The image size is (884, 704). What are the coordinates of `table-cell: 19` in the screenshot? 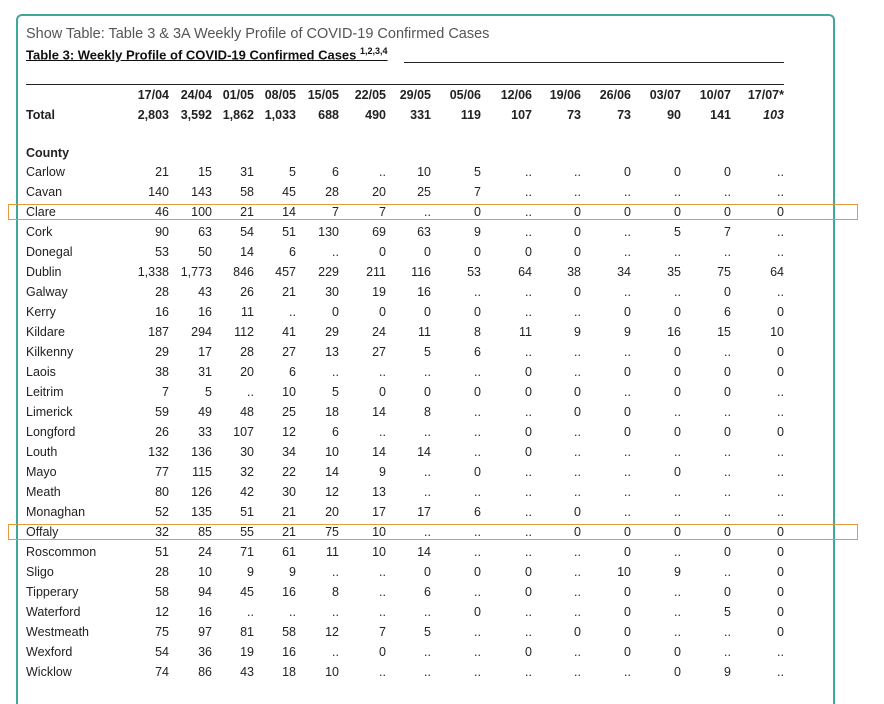 It's located at (379, 292).